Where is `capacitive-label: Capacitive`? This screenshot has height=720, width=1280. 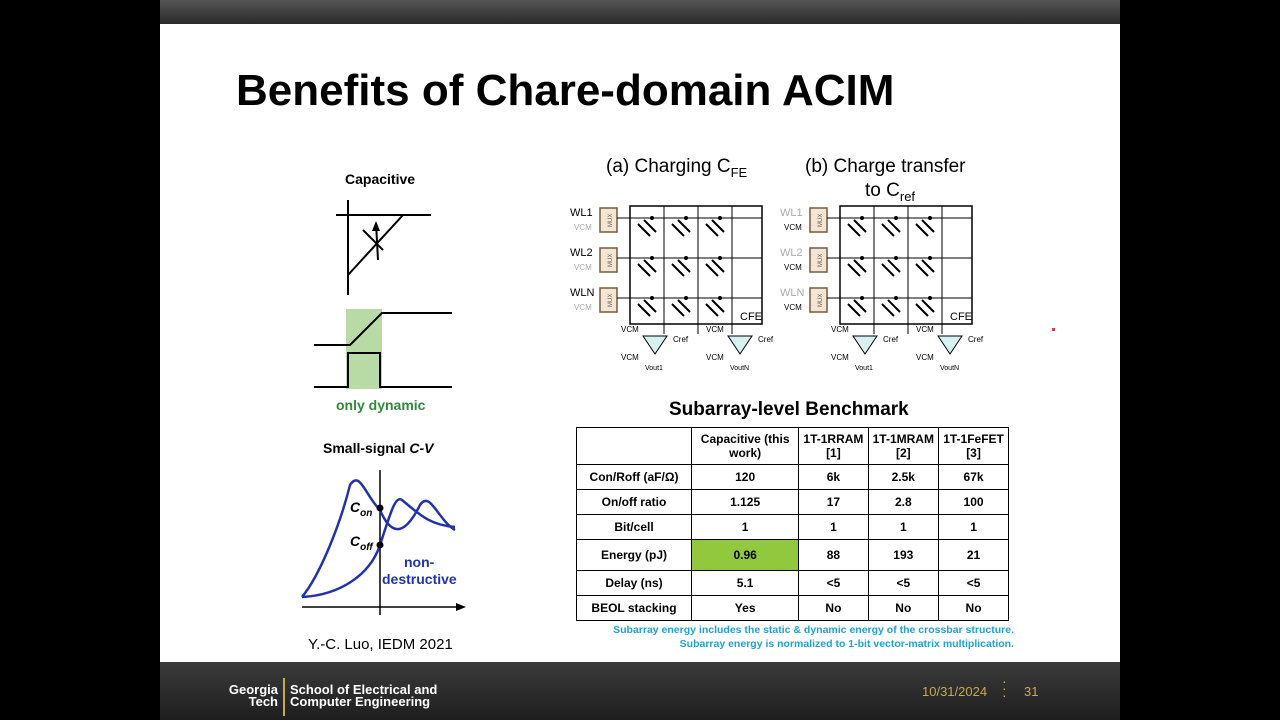
capacitive-label: Capacitive is located at coordinates (380, 179).